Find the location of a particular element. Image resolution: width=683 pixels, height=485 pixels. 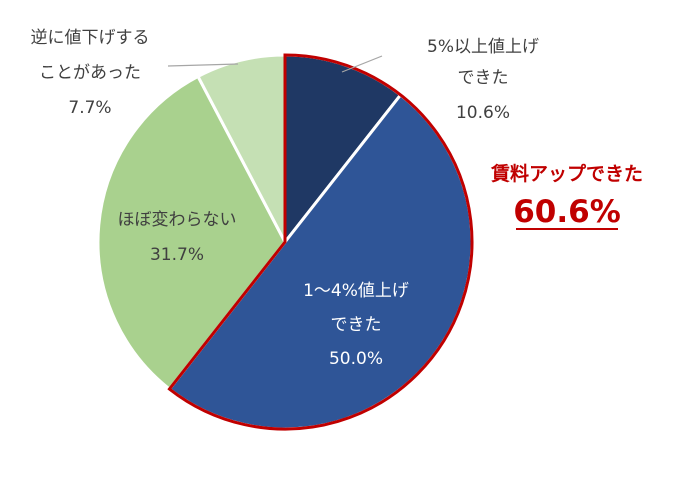

slice-label-line: 5%以上値上げ is located at coordinates (483, 47).